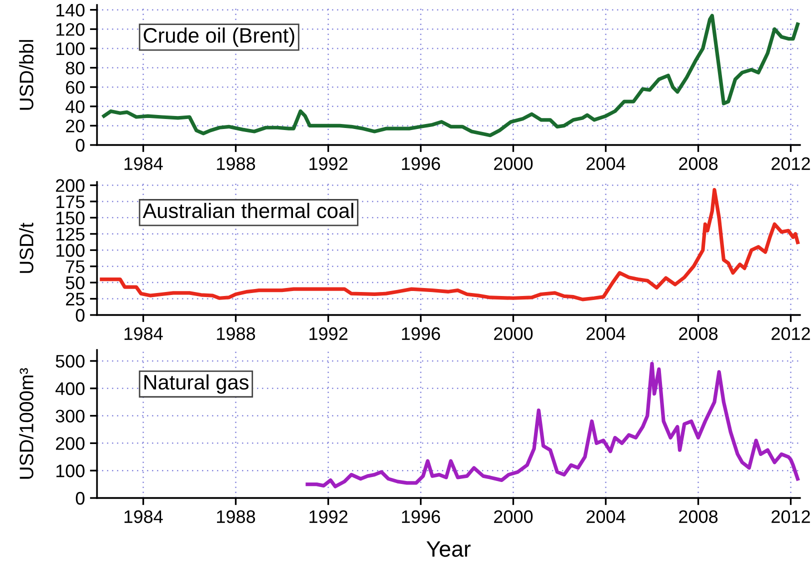  What do you see at coordinates (75, 87) in the screenshot?
I see `y-tick-label: 60` at bounding box center [75, 87].